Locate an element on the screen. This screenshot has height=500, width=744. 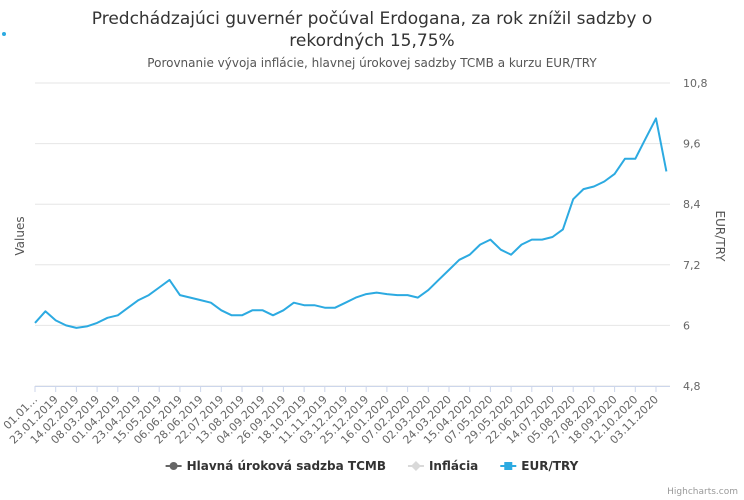
legend-item: Inflácia is located at coordinates (442, 466).